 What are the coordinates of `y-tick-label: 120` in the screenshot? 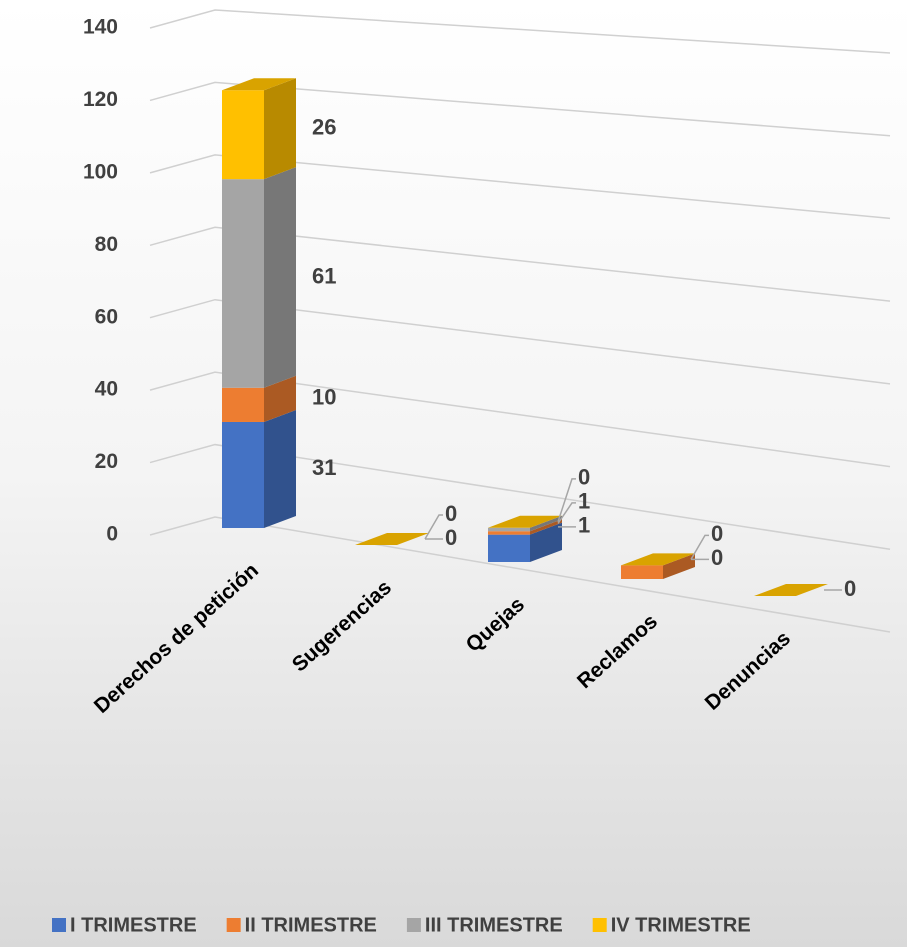 It's located at (100, 99).